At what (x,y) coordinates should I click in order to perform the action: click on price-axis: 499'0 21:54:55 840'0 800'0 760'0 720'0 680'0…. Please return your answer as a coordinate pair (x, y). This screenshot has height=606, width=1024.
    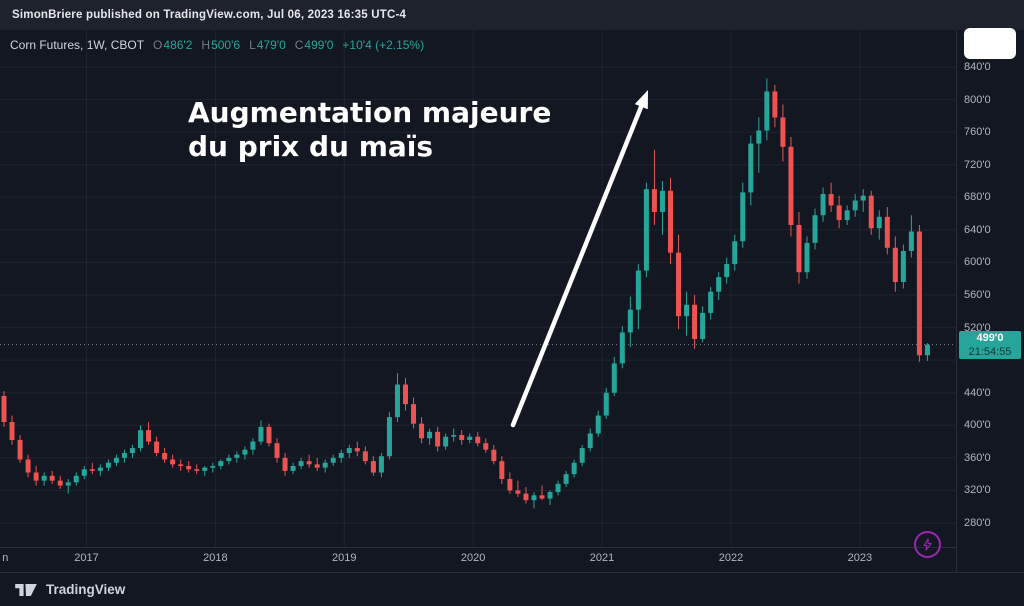
    Looking at the image, I should click on (990, 301).